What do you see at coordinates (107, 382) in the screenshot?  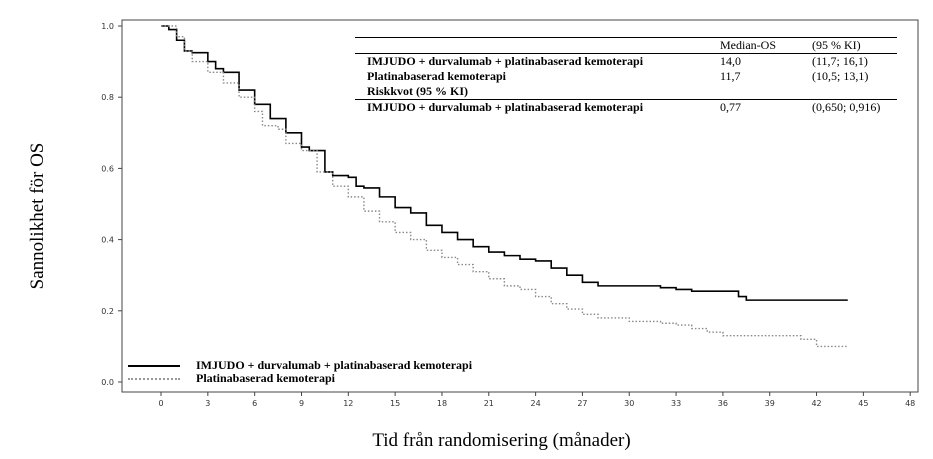 I see `y-tick-label: 0.0` at bounding box center [107, 382].